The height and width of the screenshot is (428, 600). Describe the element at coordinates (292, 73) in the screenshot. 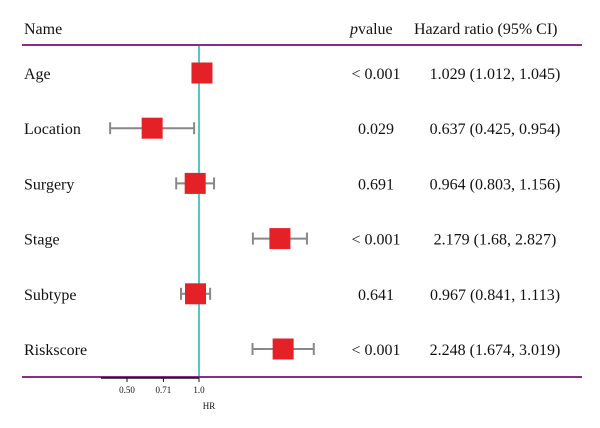

I see `row-age: Age < 0.001 1.029 (1.012, 1.045)` at that location.